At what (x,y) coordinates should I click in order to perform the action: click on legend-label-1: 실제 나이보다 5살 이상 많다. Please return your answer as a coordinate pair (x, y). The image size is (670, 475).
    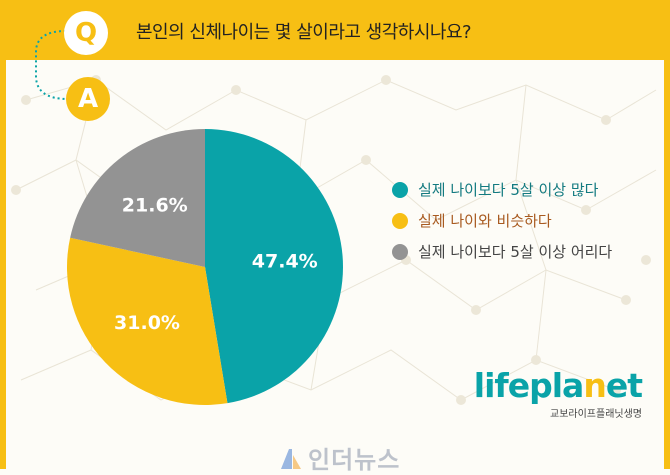
    Looking at the image, I should click on (508, 190).